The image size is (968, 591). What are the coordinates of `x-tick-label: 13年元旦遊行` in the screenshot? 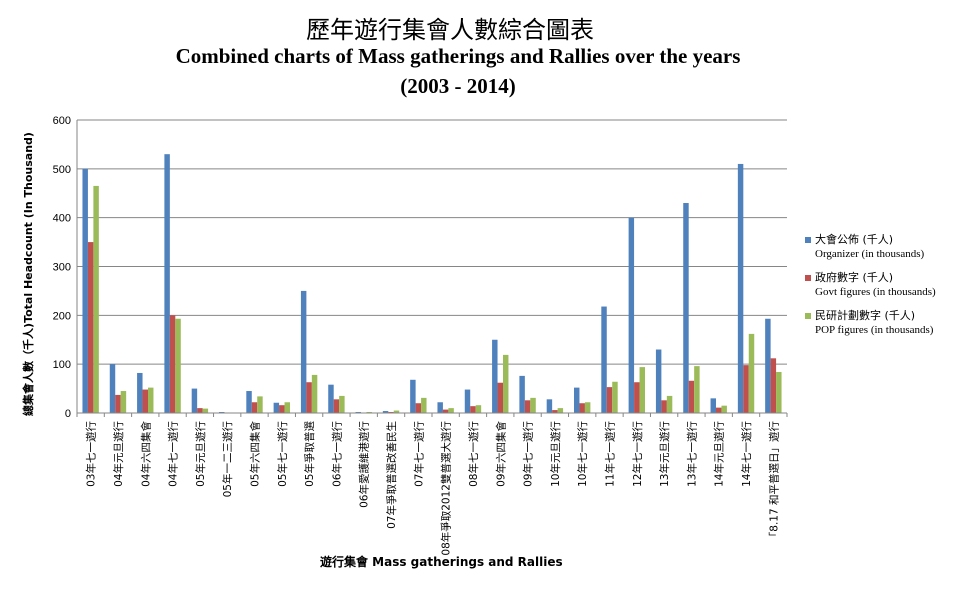 It's located at (664, 454).